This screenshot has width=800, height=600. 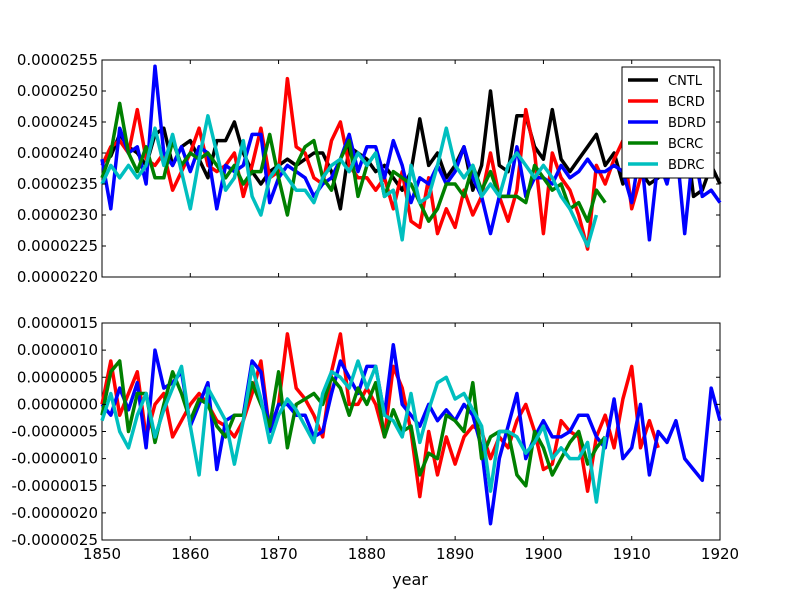 I want to click on legend-label-bcrc: BCRC, so click(x=685, y=144).